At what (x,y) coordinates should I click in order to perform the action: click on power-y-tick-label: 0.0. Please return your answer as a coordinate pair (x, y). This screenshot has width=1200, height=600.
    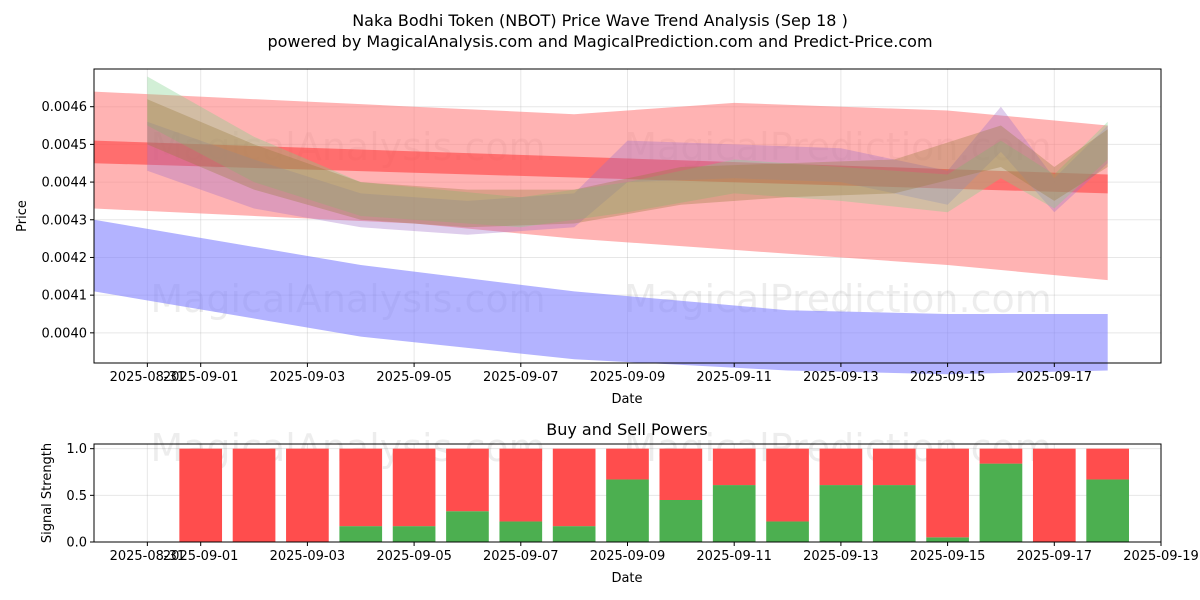
    Looking at the image, I should click on (76, 543).